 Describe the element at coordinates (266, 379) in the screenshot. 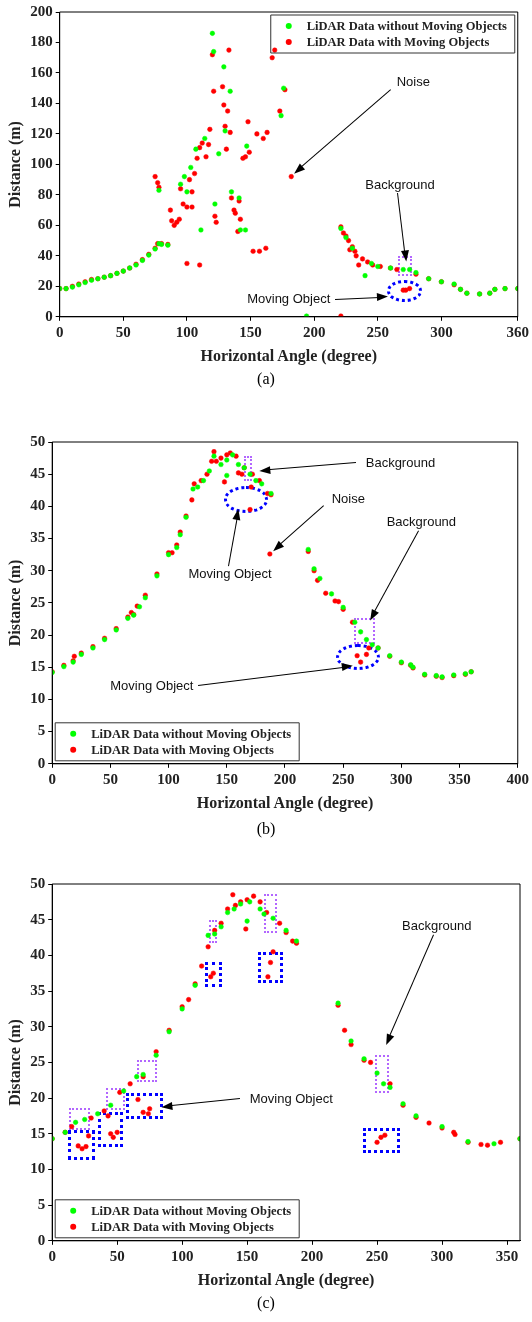

I see `text: (a)` at that location.